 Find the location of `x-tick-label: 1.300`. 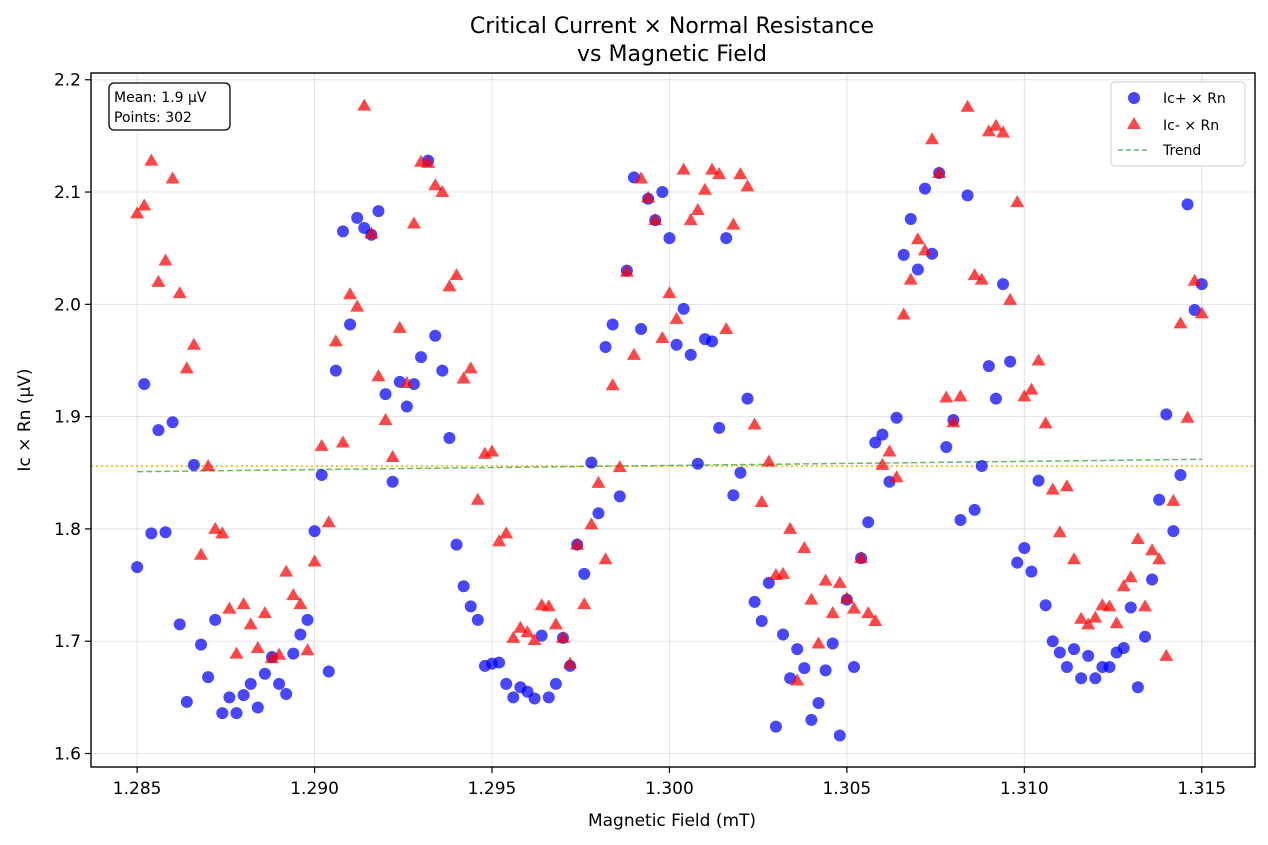

x-tick-label: 1.300 is located at coordinates (669, 789).